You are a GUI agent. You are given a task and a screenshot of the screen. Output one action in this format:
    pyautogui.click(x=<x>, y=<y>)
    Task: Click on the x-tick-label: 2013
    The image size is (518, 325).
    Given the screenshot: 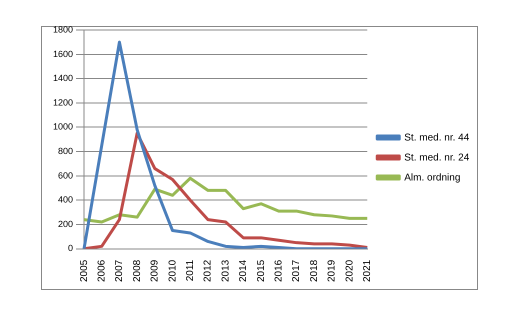 What is the action you would take?
    pyautogui.click(x=226, y=270)
    